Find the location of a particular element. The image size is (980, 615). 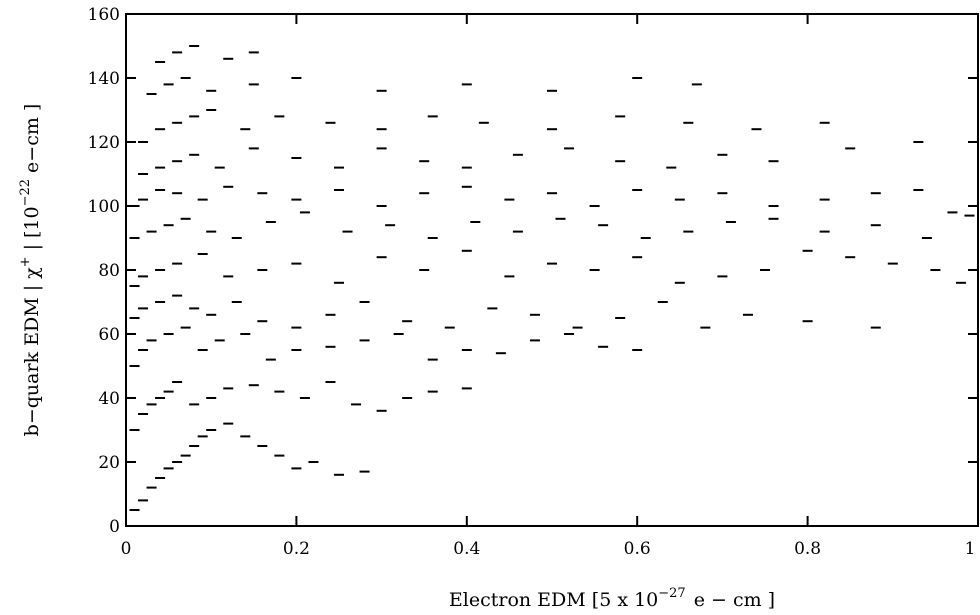

x-axis-title-unit: e − cm ] is located at coordinates (734, 600).